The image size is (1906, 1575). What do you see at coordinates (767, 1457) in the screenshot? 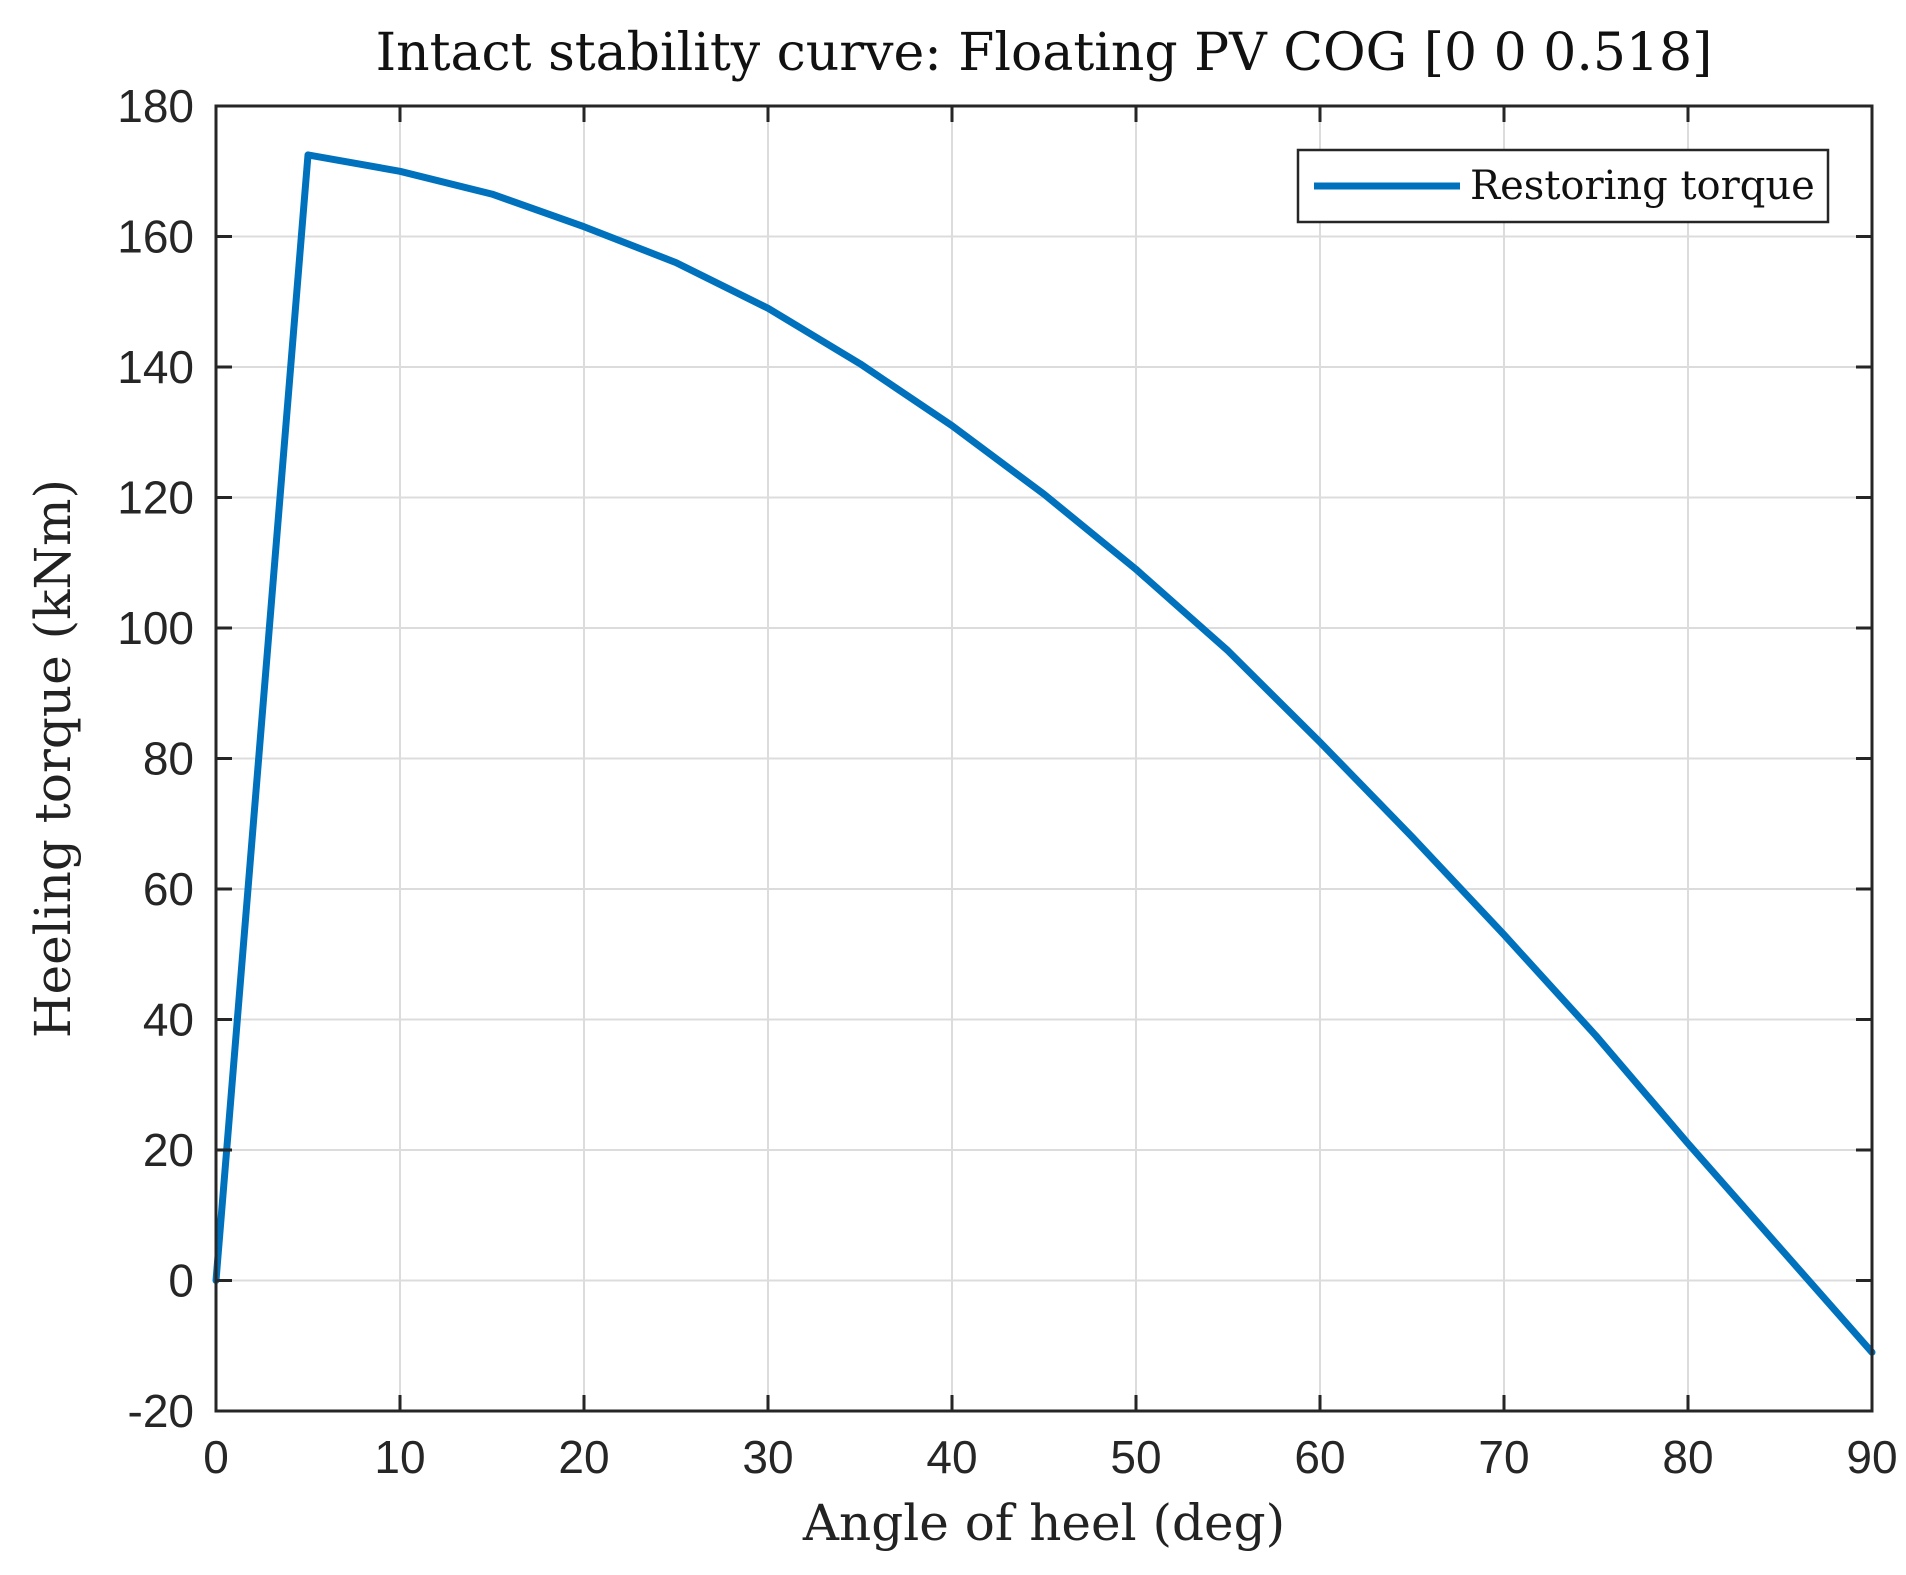
I see `x-tick-label: 30` at bounding box center [767, 1457].